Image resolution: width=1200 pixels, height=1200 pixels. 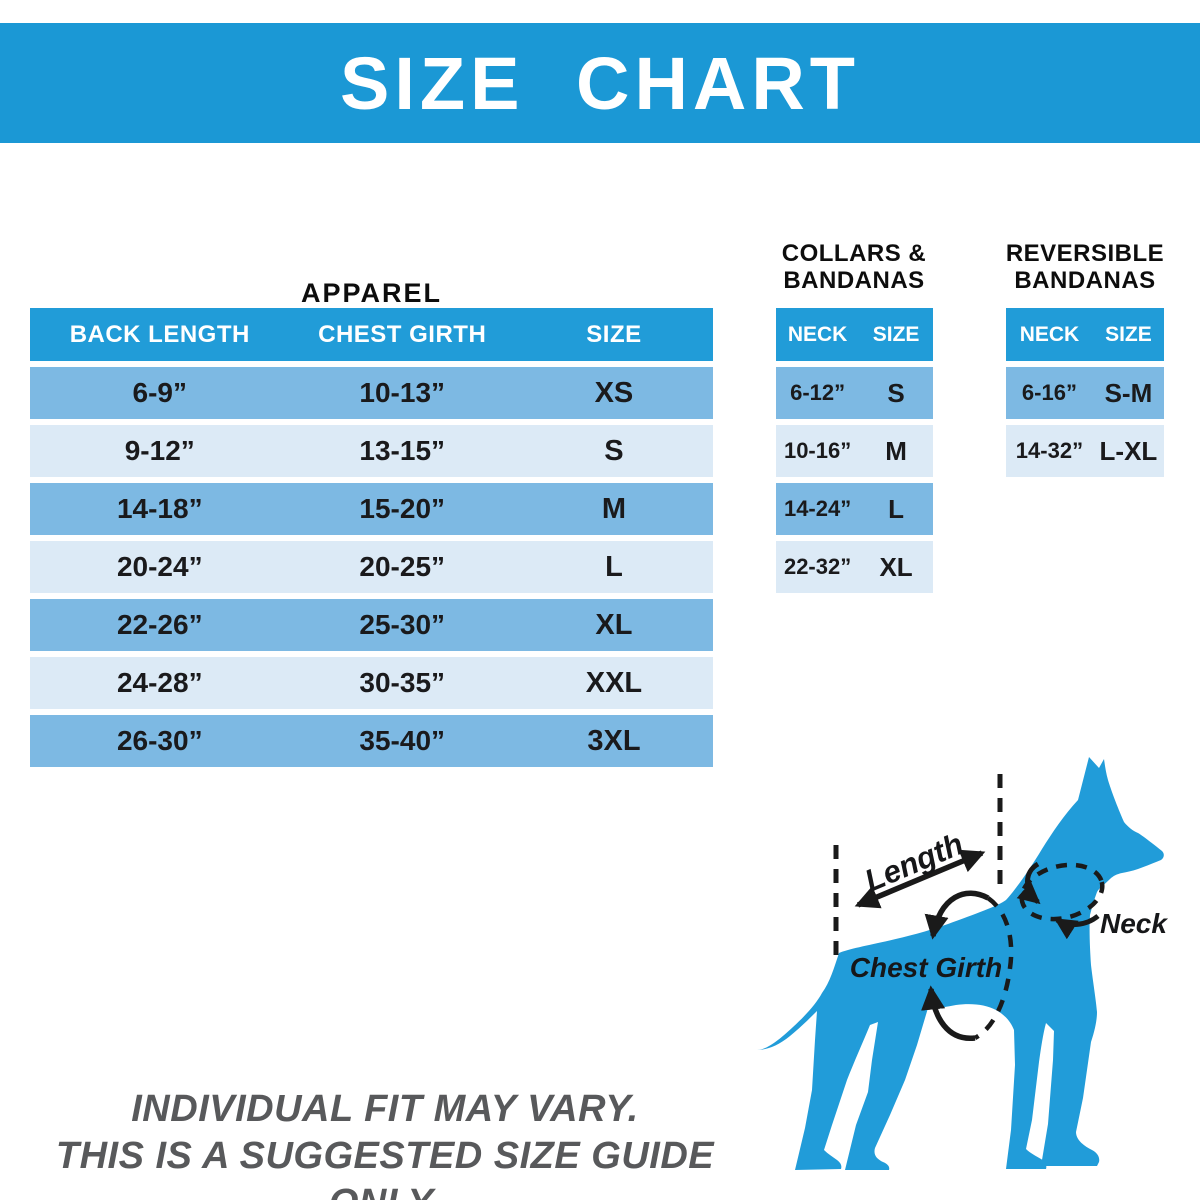 I want to click on chest-girth-cell: 30-35”, so click(x=402, y=682).